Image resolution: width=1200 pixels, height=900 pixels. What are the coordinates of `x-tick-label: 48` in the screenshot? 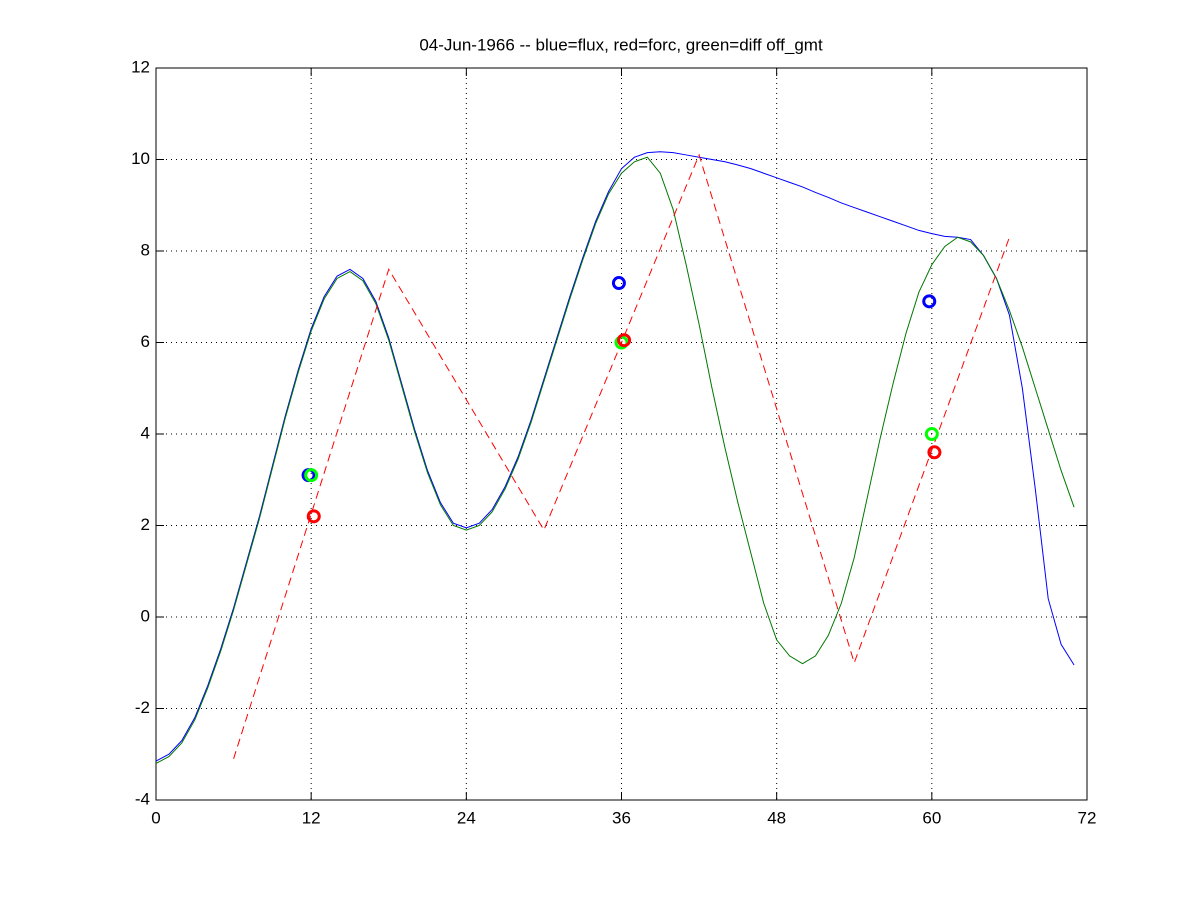 It's located at (776, 817).